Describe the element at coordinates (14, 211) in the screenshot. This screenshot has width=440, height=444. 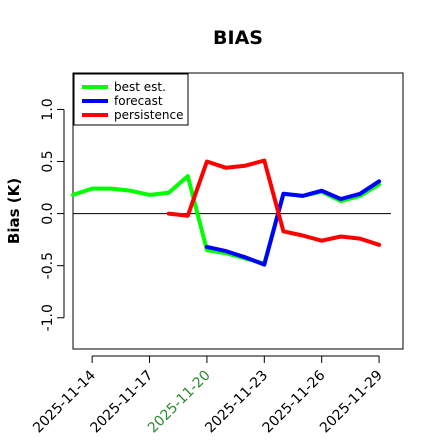
I see `y-axis-label: Bias (K)` at that location.